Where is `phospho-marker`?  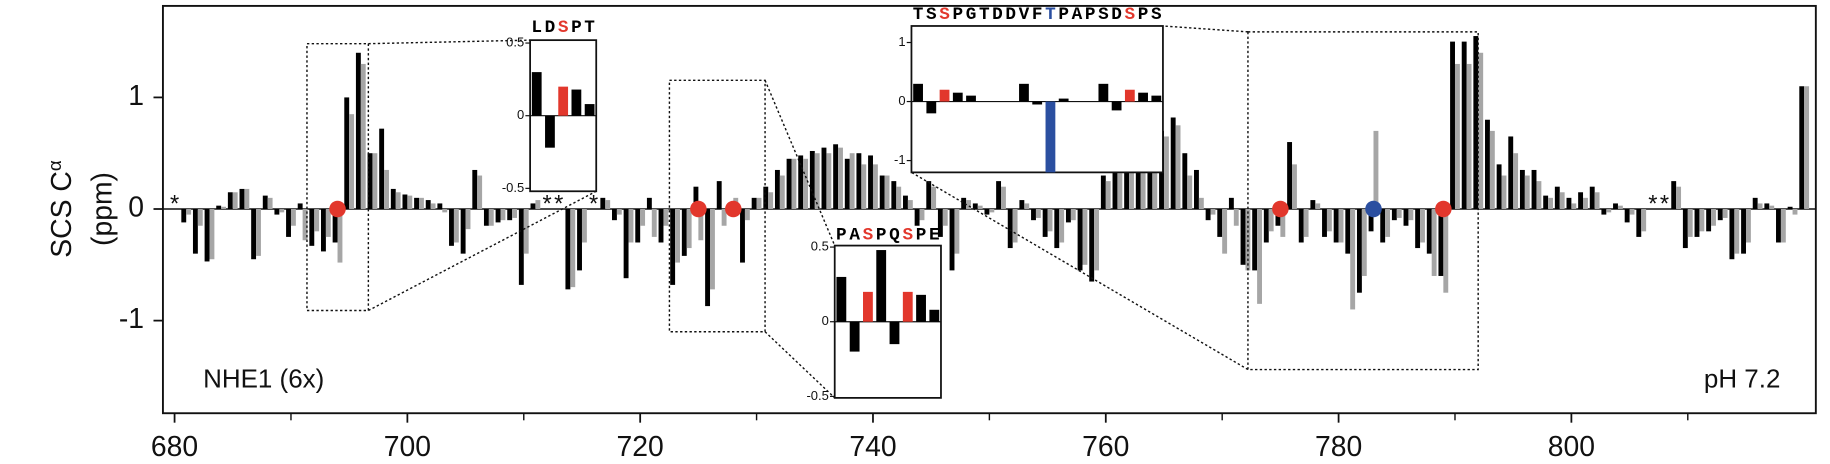 phospho-marker is located at coordinates (698, 209).